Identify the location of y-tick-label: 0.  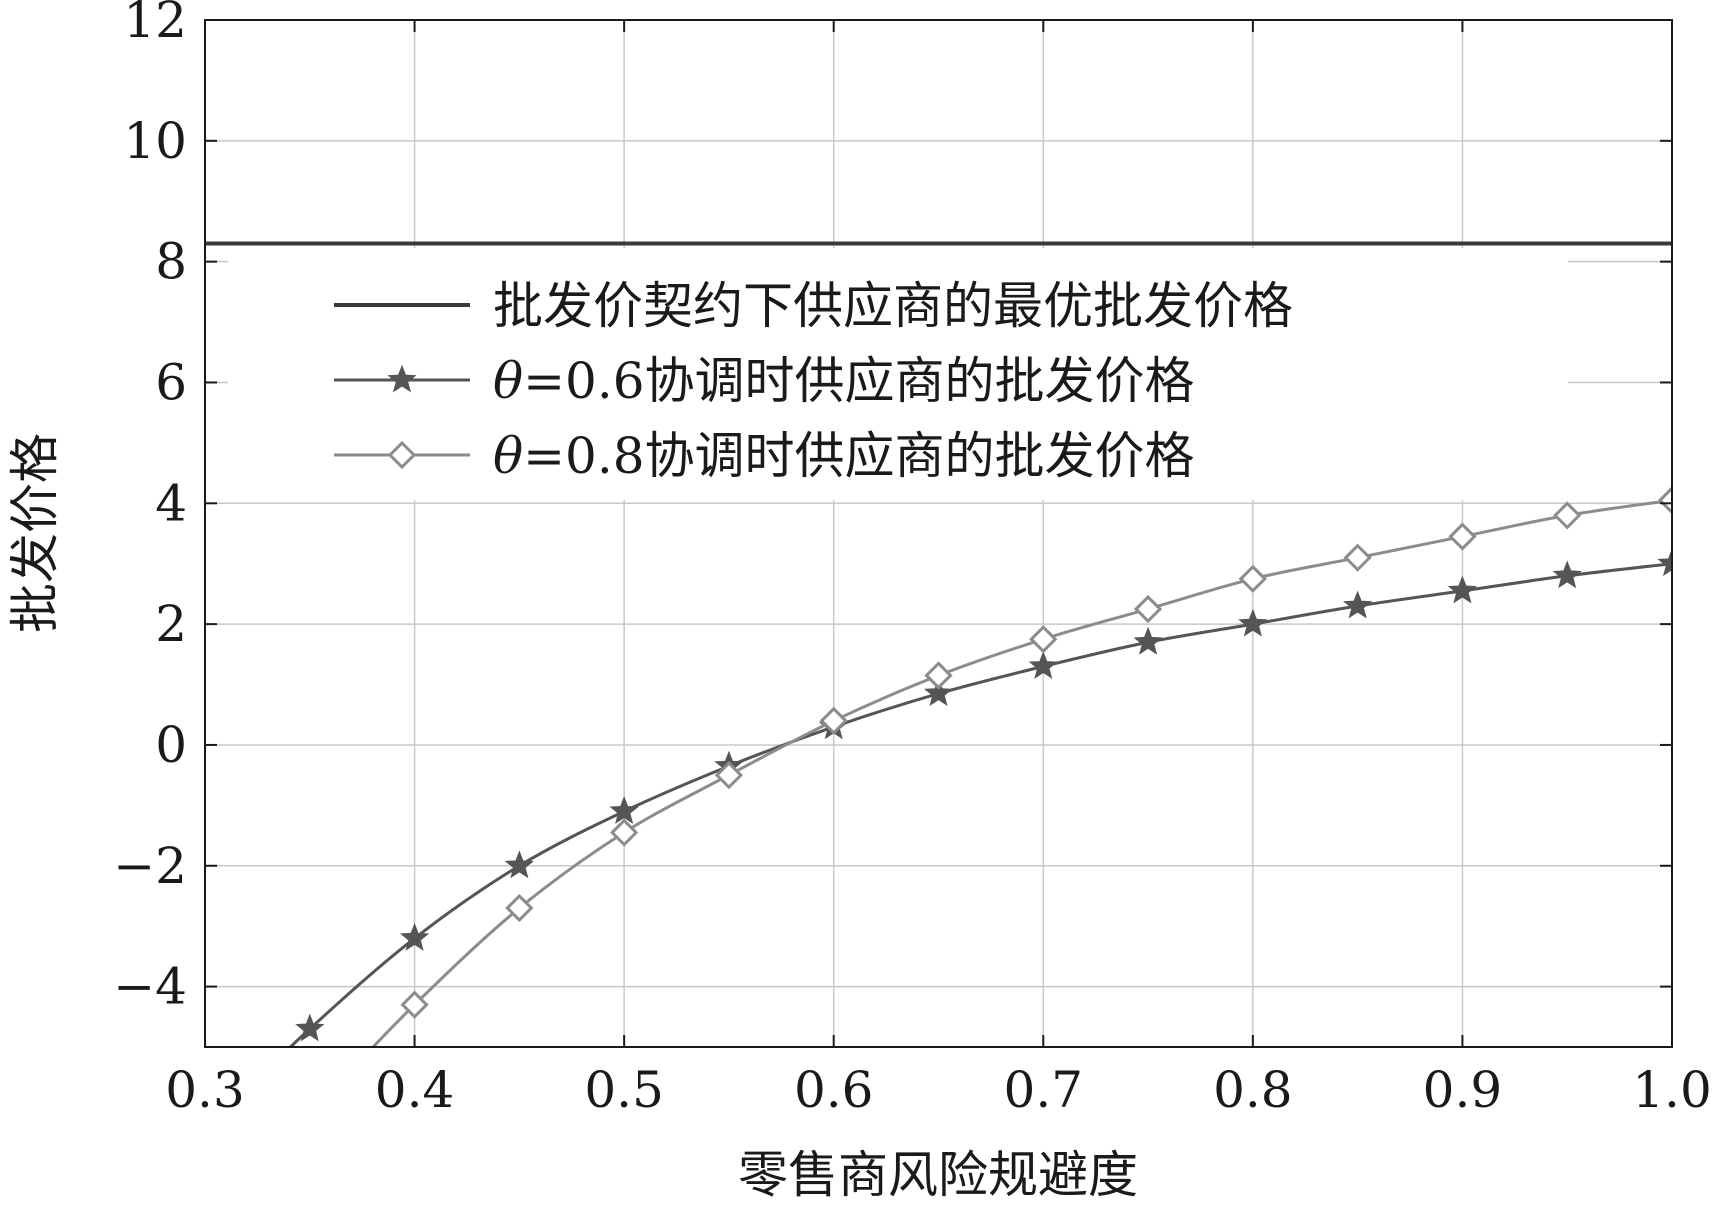
(171, 745).